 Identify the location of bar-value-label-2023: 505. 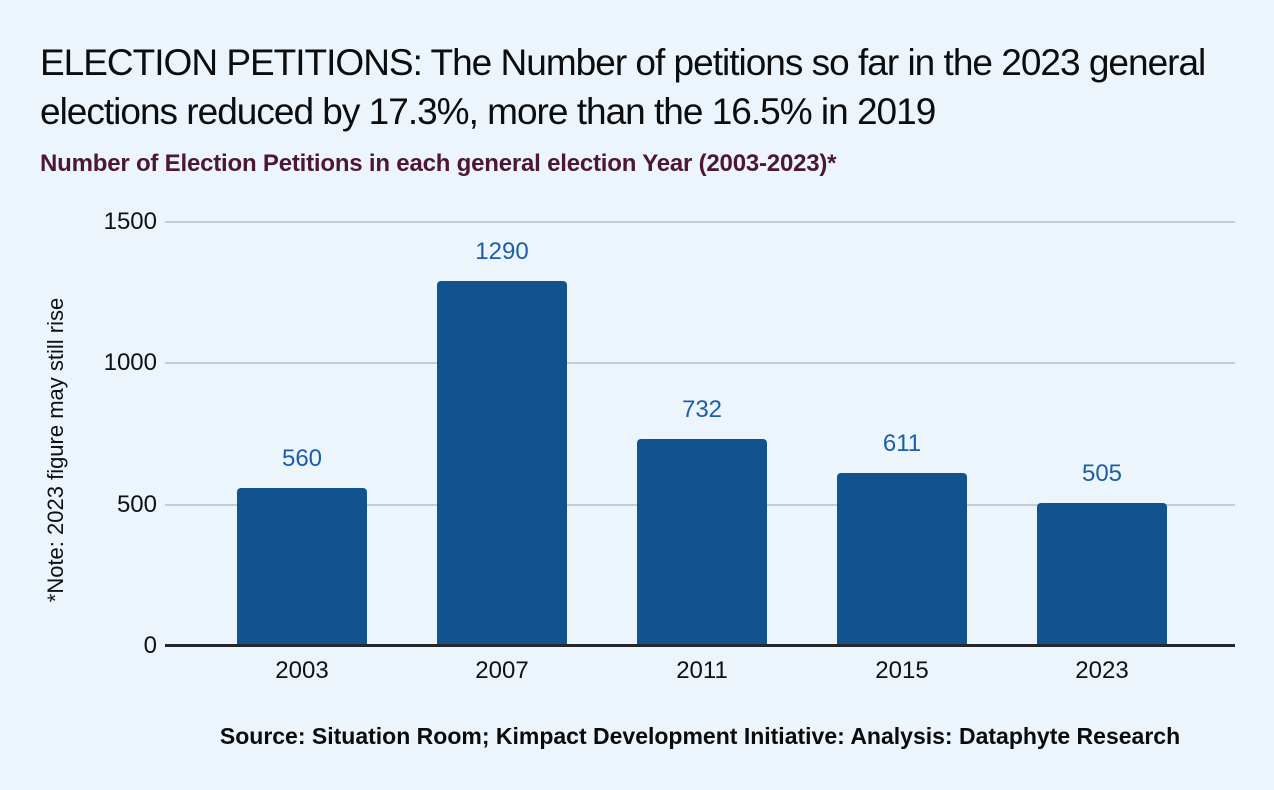
(1102, 474).